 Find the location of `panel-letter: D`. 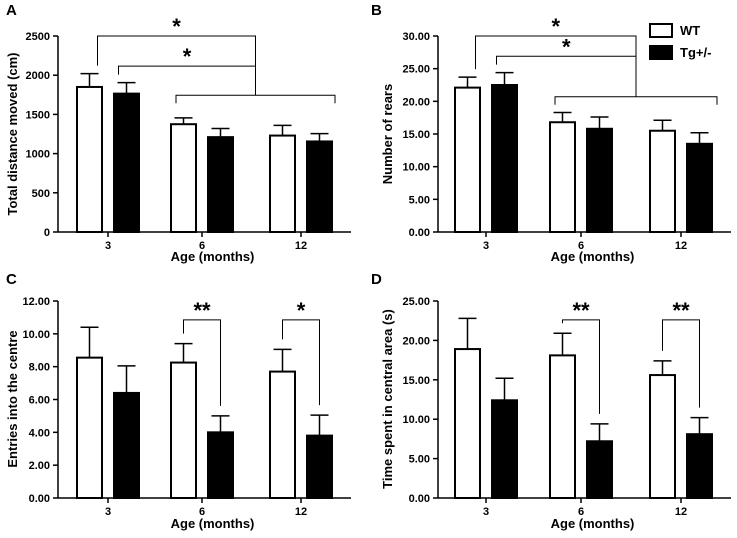

panel-letter: D is located at coordinates (376, 279).